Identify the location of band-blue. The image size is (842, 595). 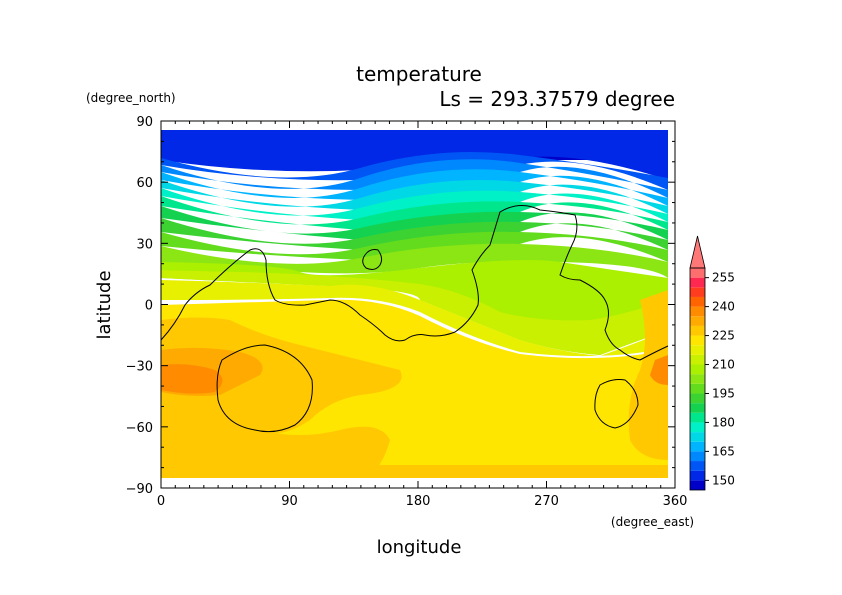
(414, 155).